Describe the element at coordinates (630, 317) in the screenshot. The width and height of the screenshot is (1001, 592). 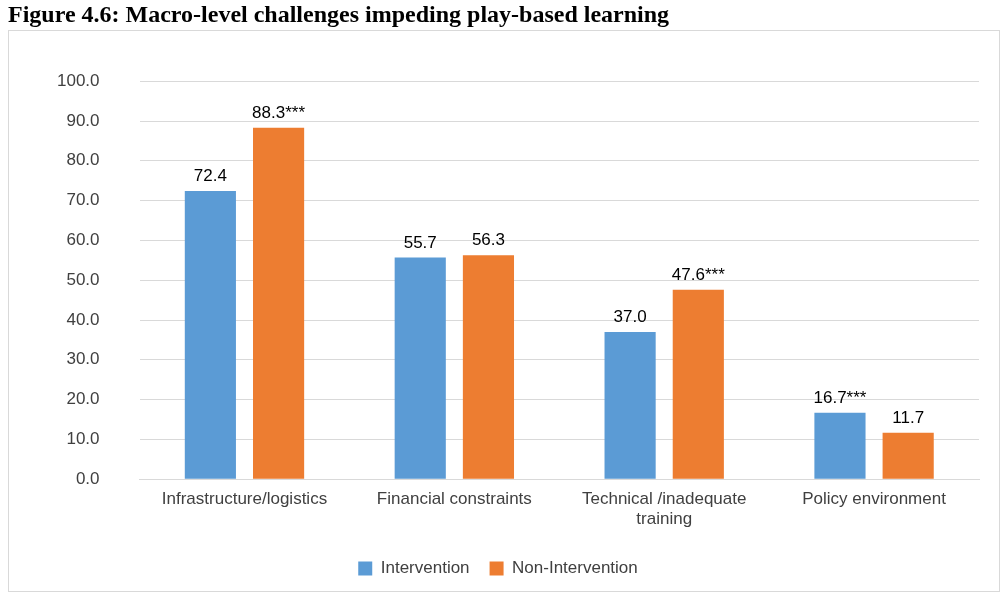
I see `data-label: 37.0` at that location.